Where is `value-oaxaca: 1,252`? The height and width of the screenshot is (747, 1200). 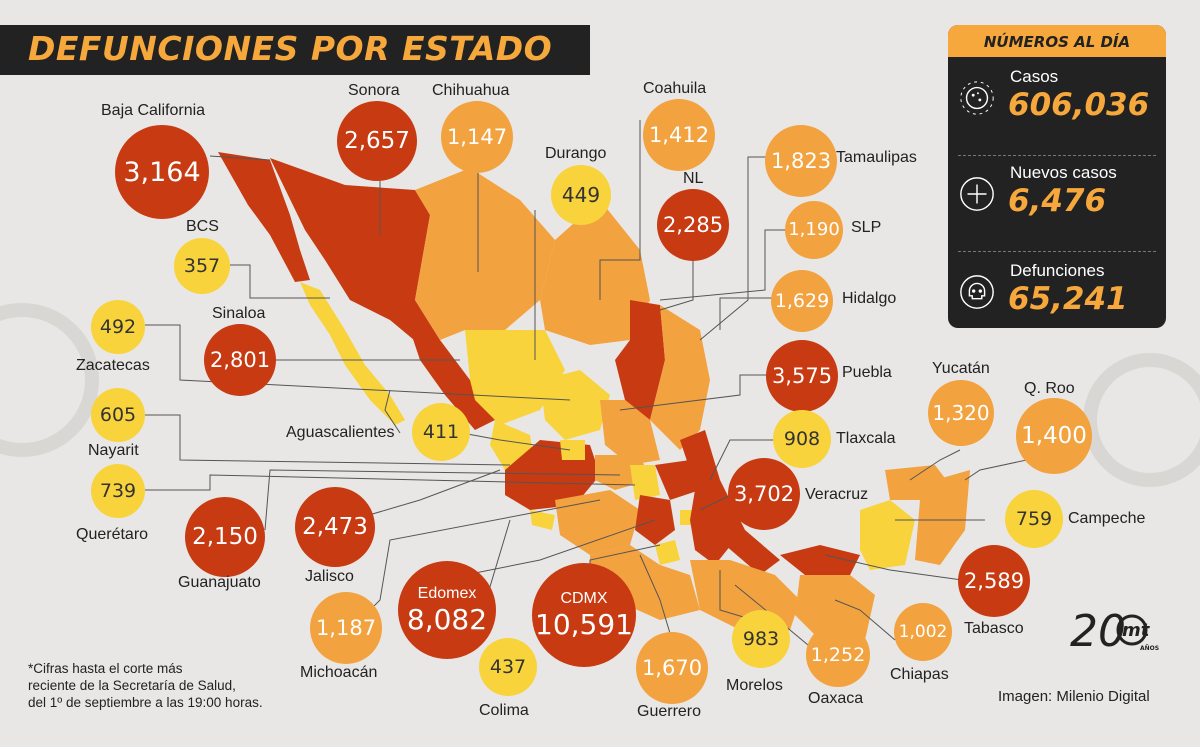
value-oaxaca: 1,252 is located at coordinates (838, 654).